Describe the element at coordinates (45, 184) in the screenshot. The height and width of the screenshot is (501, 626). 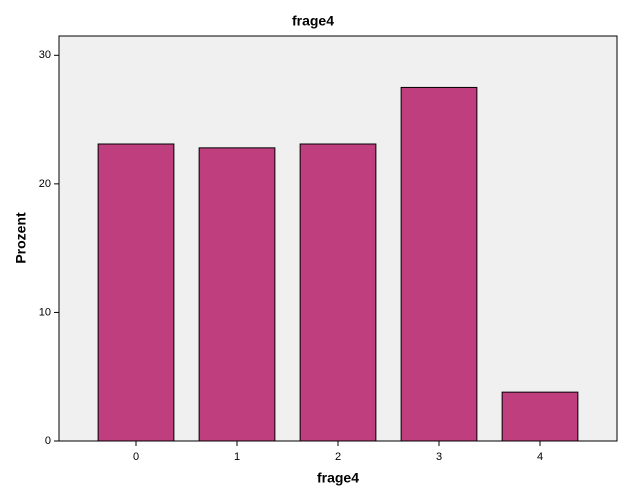
I see `y-tick-label: 20` at that location.